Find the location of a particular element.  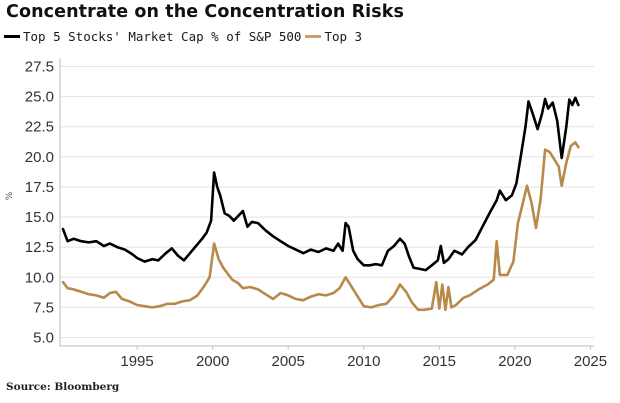

y-tick-label: 15.0 is located at coordinates (39, 217).